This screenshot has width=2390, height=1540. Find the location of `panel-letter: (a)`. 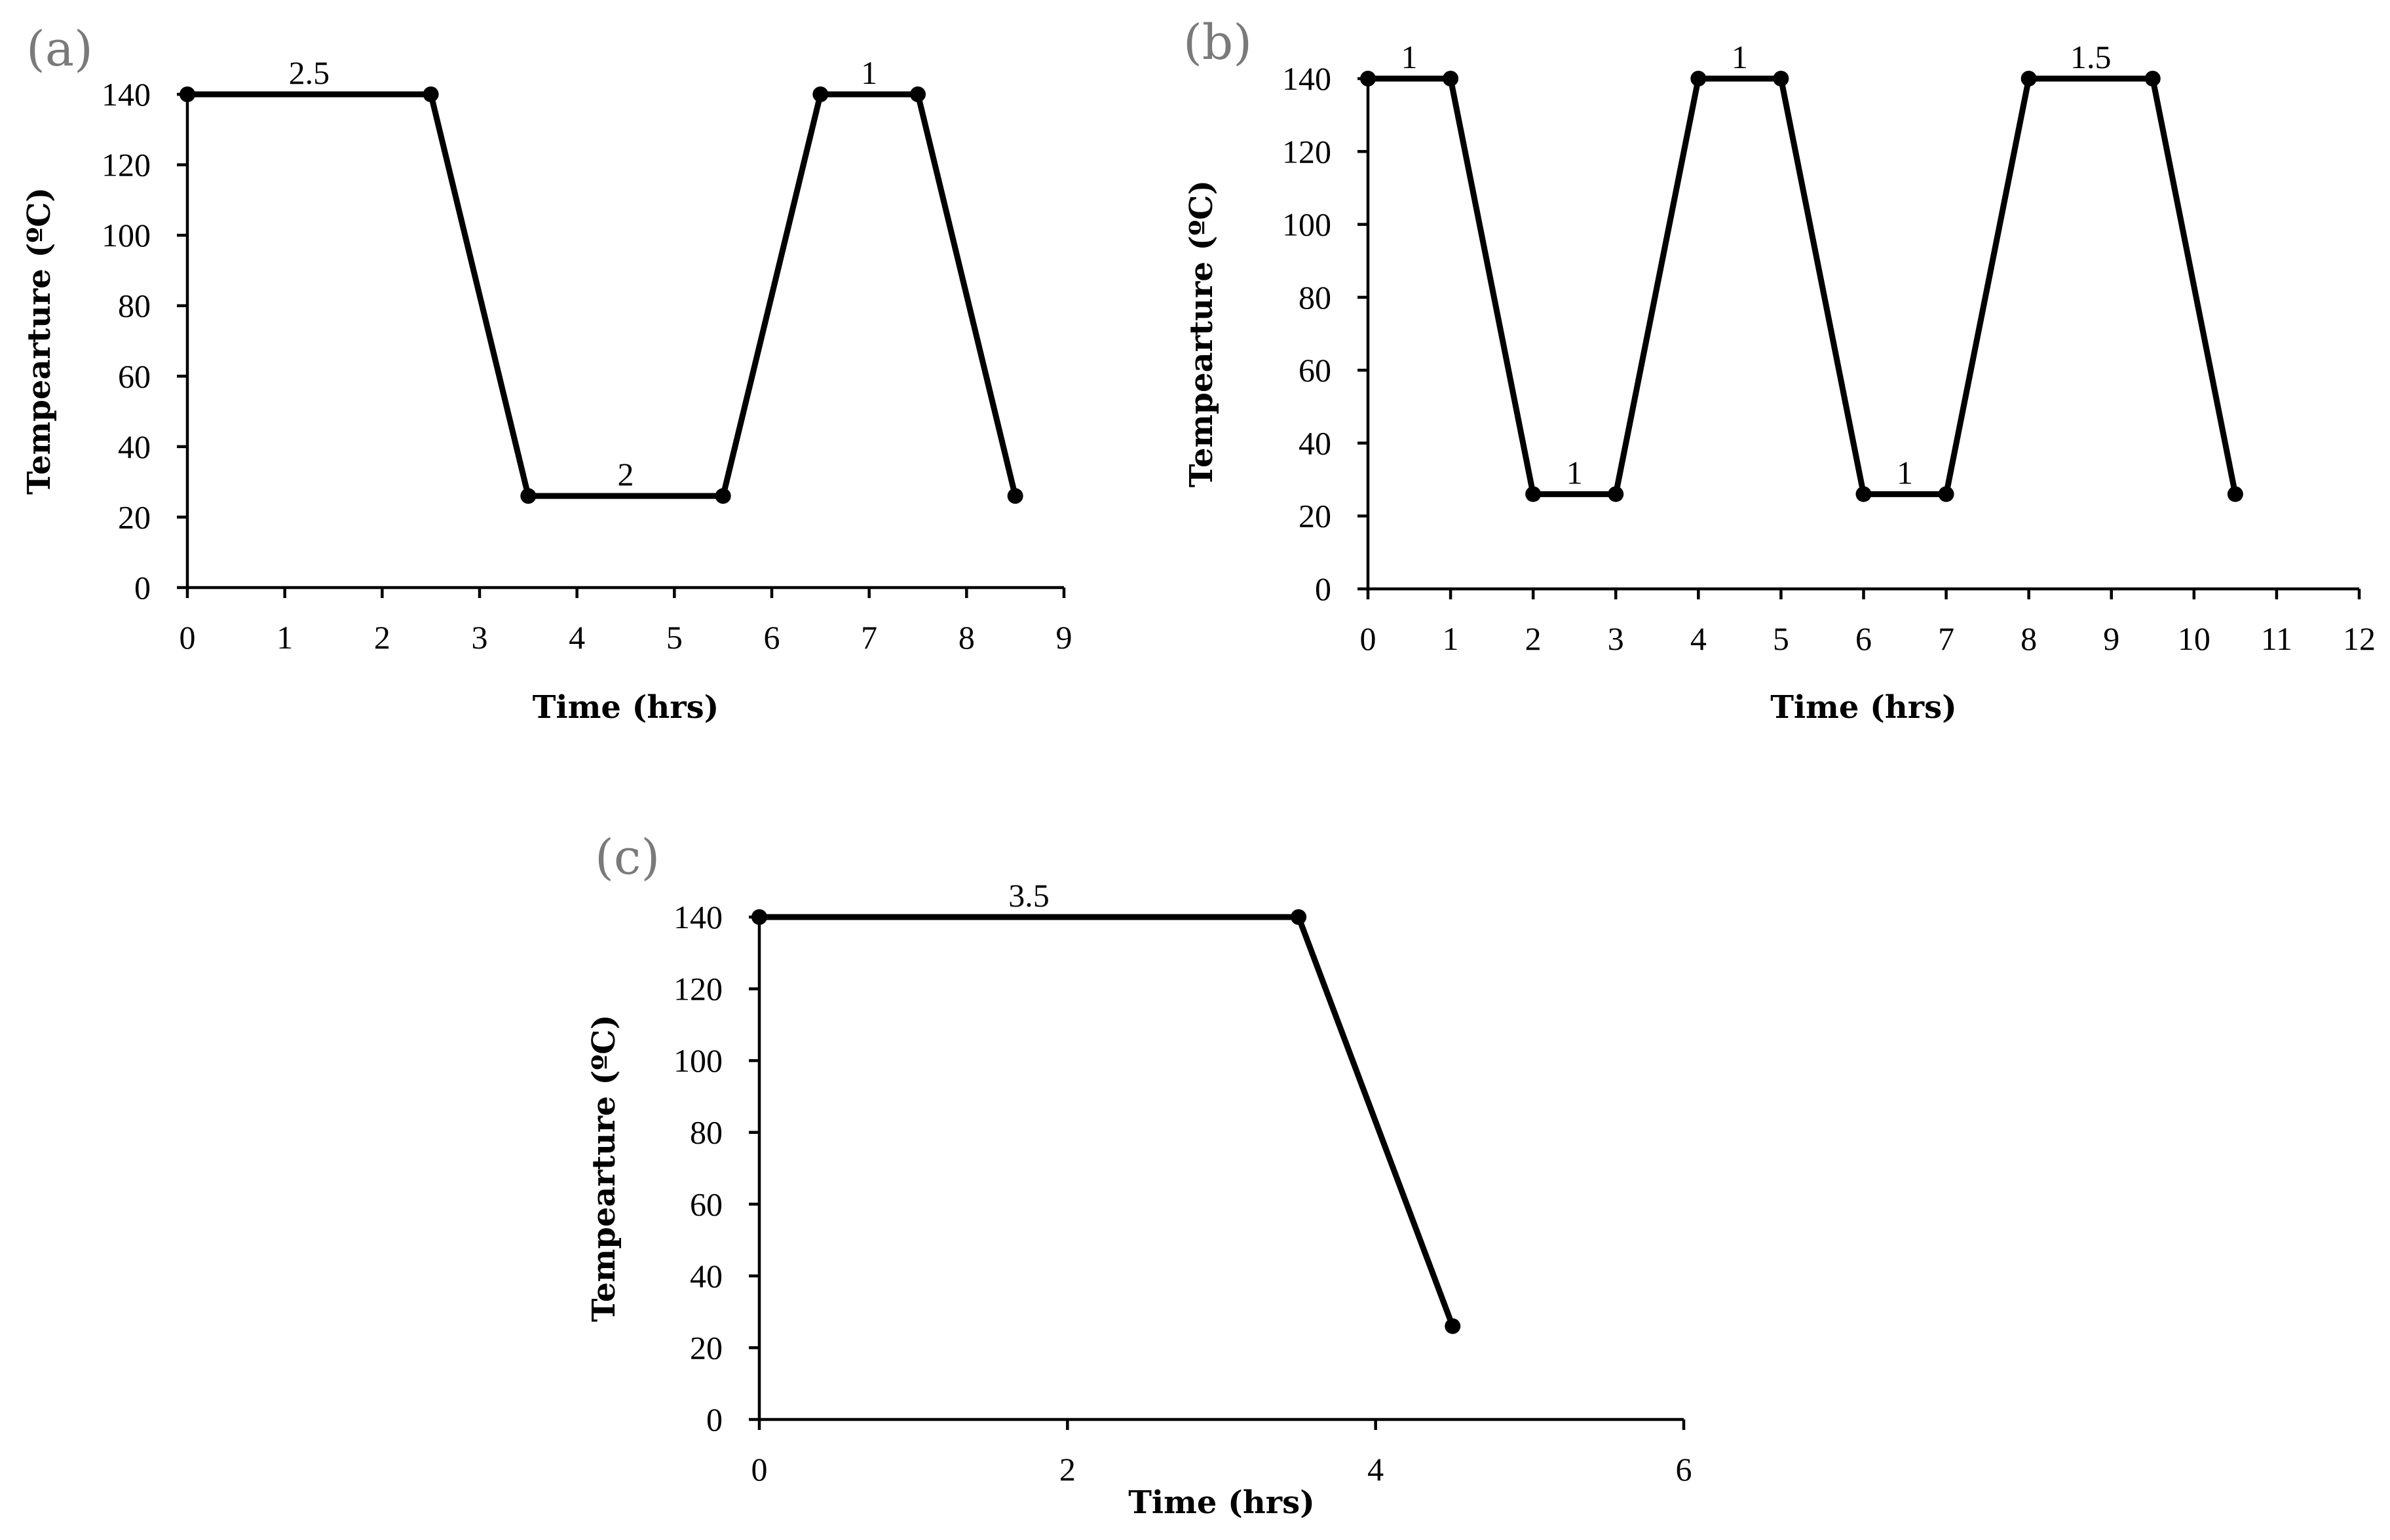

panel-letter: (a) is located at coordinates (59, 49).